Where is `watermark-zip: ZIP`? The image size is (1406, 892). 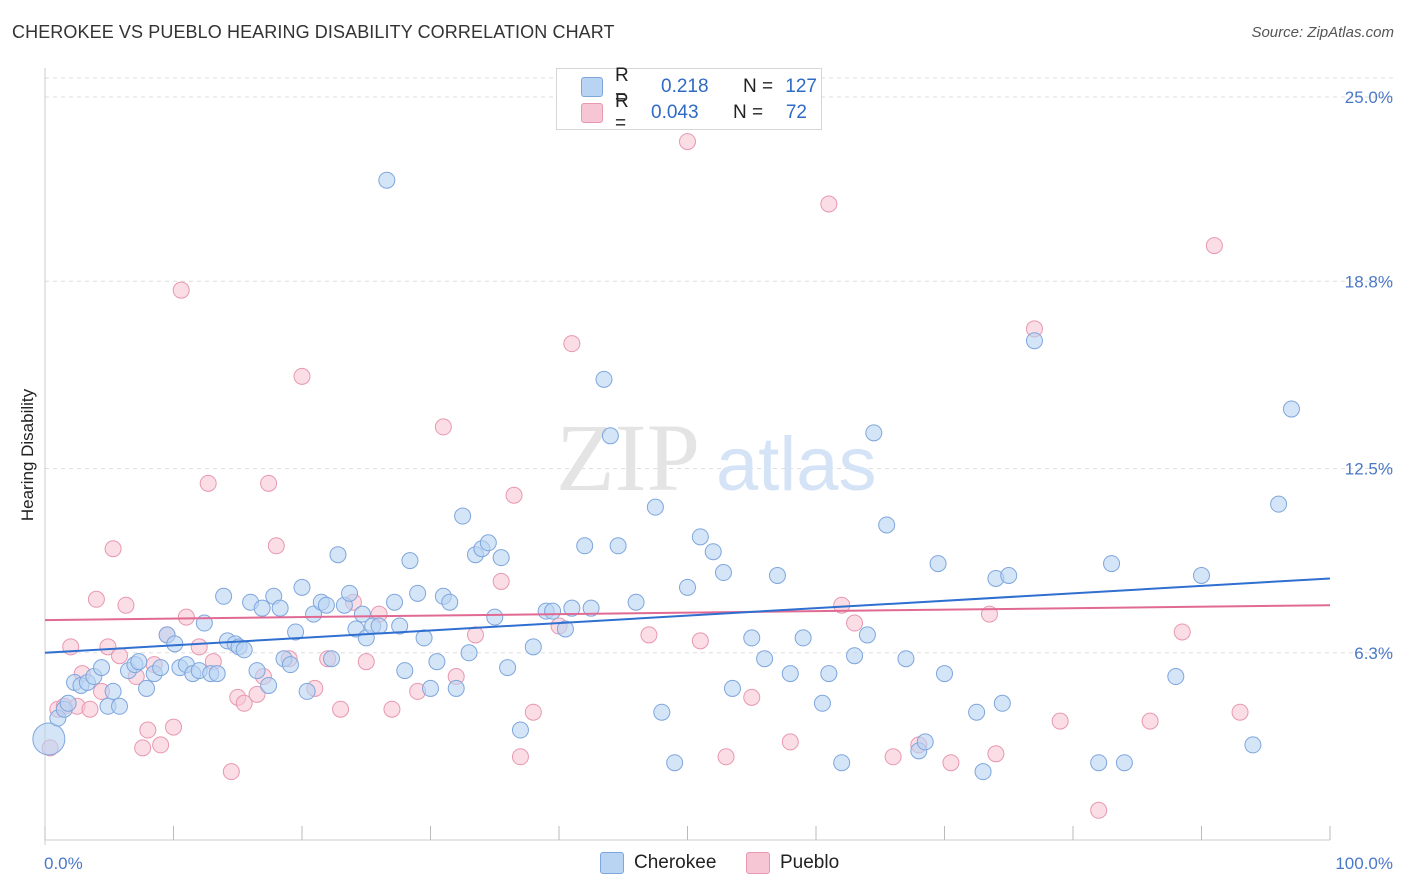 watermark-zip: ZIP is located at coordinates (628, 457).